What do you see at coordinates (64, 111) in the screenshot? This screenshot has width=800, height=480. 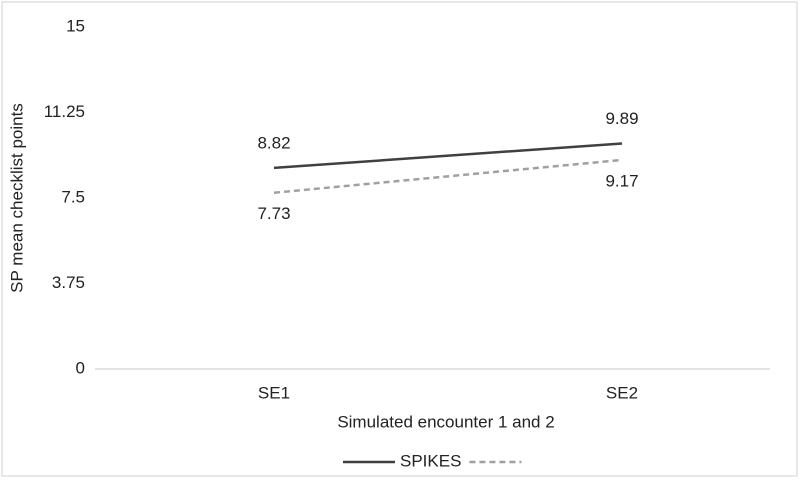 I see `y-tick-label: 11.25` at bounding box center [64, 111].